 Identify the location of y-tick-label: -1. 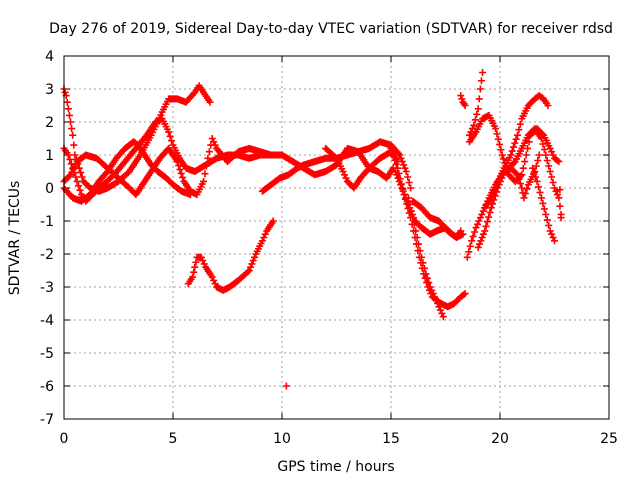
(47, 222).